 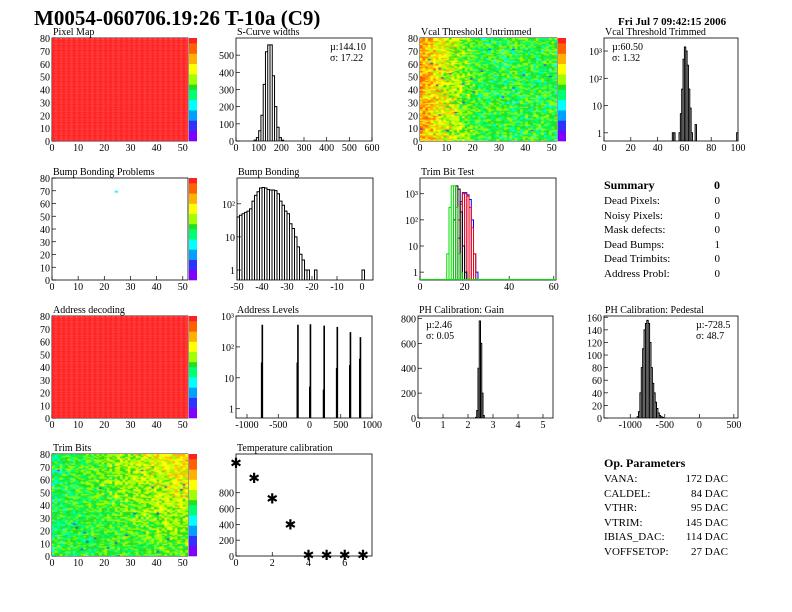 I want to click on row-label: VANA:, so click(x=621, y=479).